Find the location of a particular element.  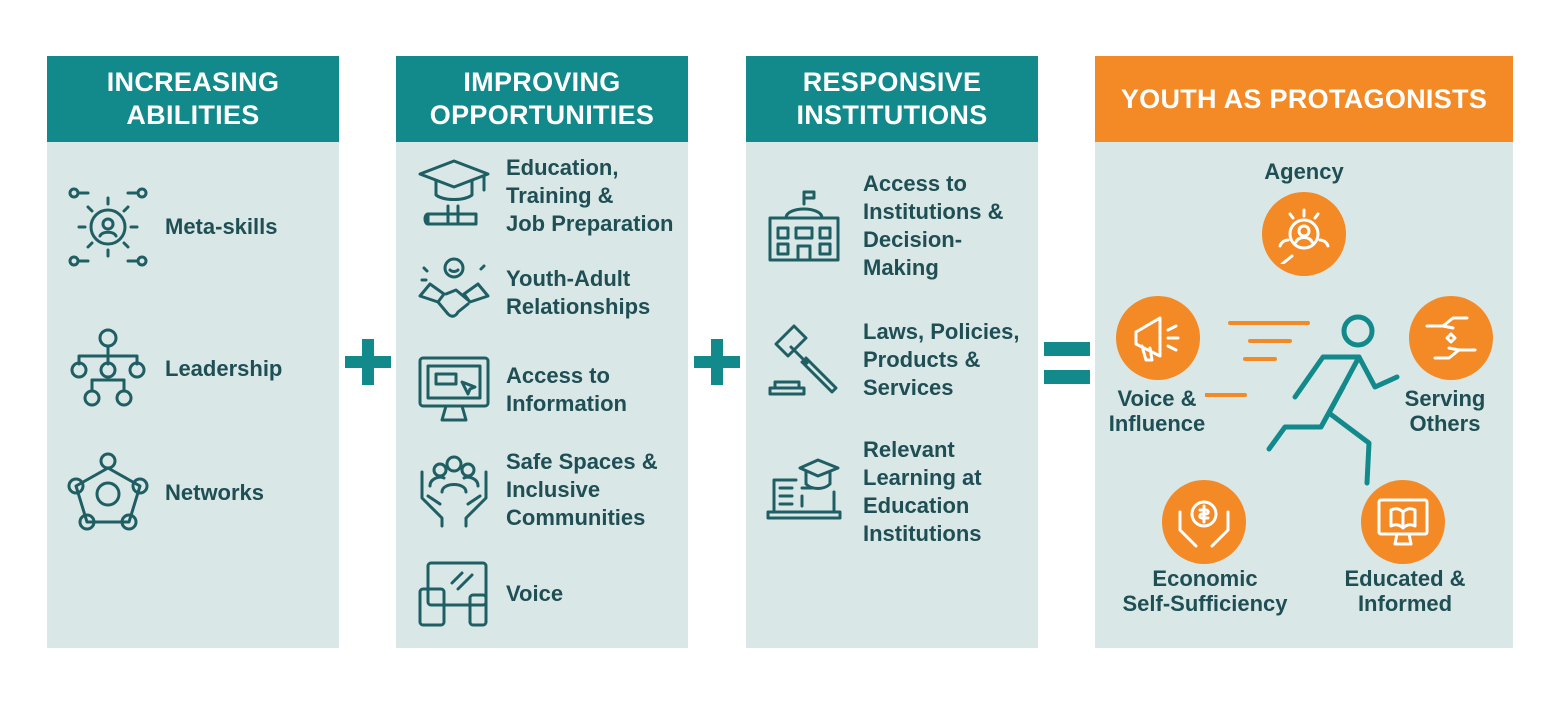

serving-badge is located at coordinates (1451, 338).